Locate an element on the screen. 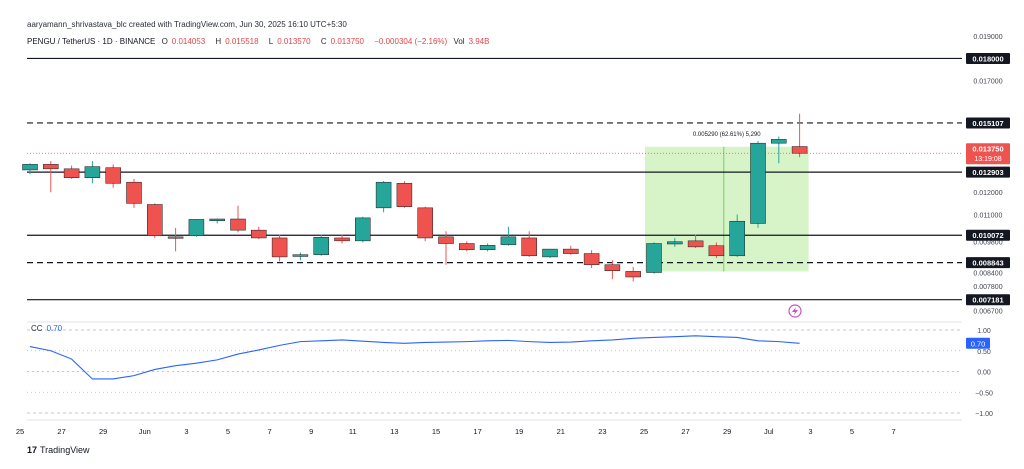 The image size is (1024, 469). high-label: H is located at coordinates (218, 41).